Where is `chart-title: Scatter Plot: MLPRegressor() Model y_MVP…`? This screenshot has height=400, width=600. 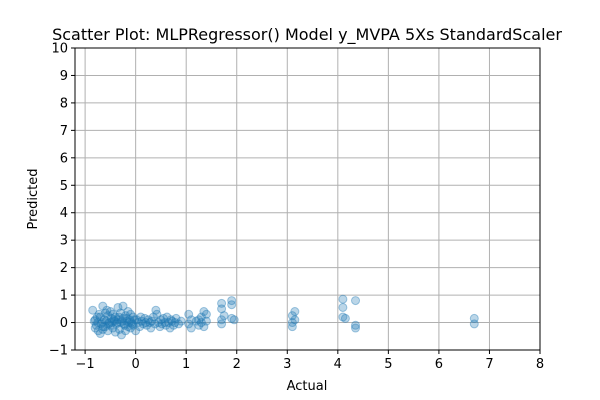 chart-title: Scatter Plot: MLPRegressor() Model y_MVP… is located at coordinates (307, 35).